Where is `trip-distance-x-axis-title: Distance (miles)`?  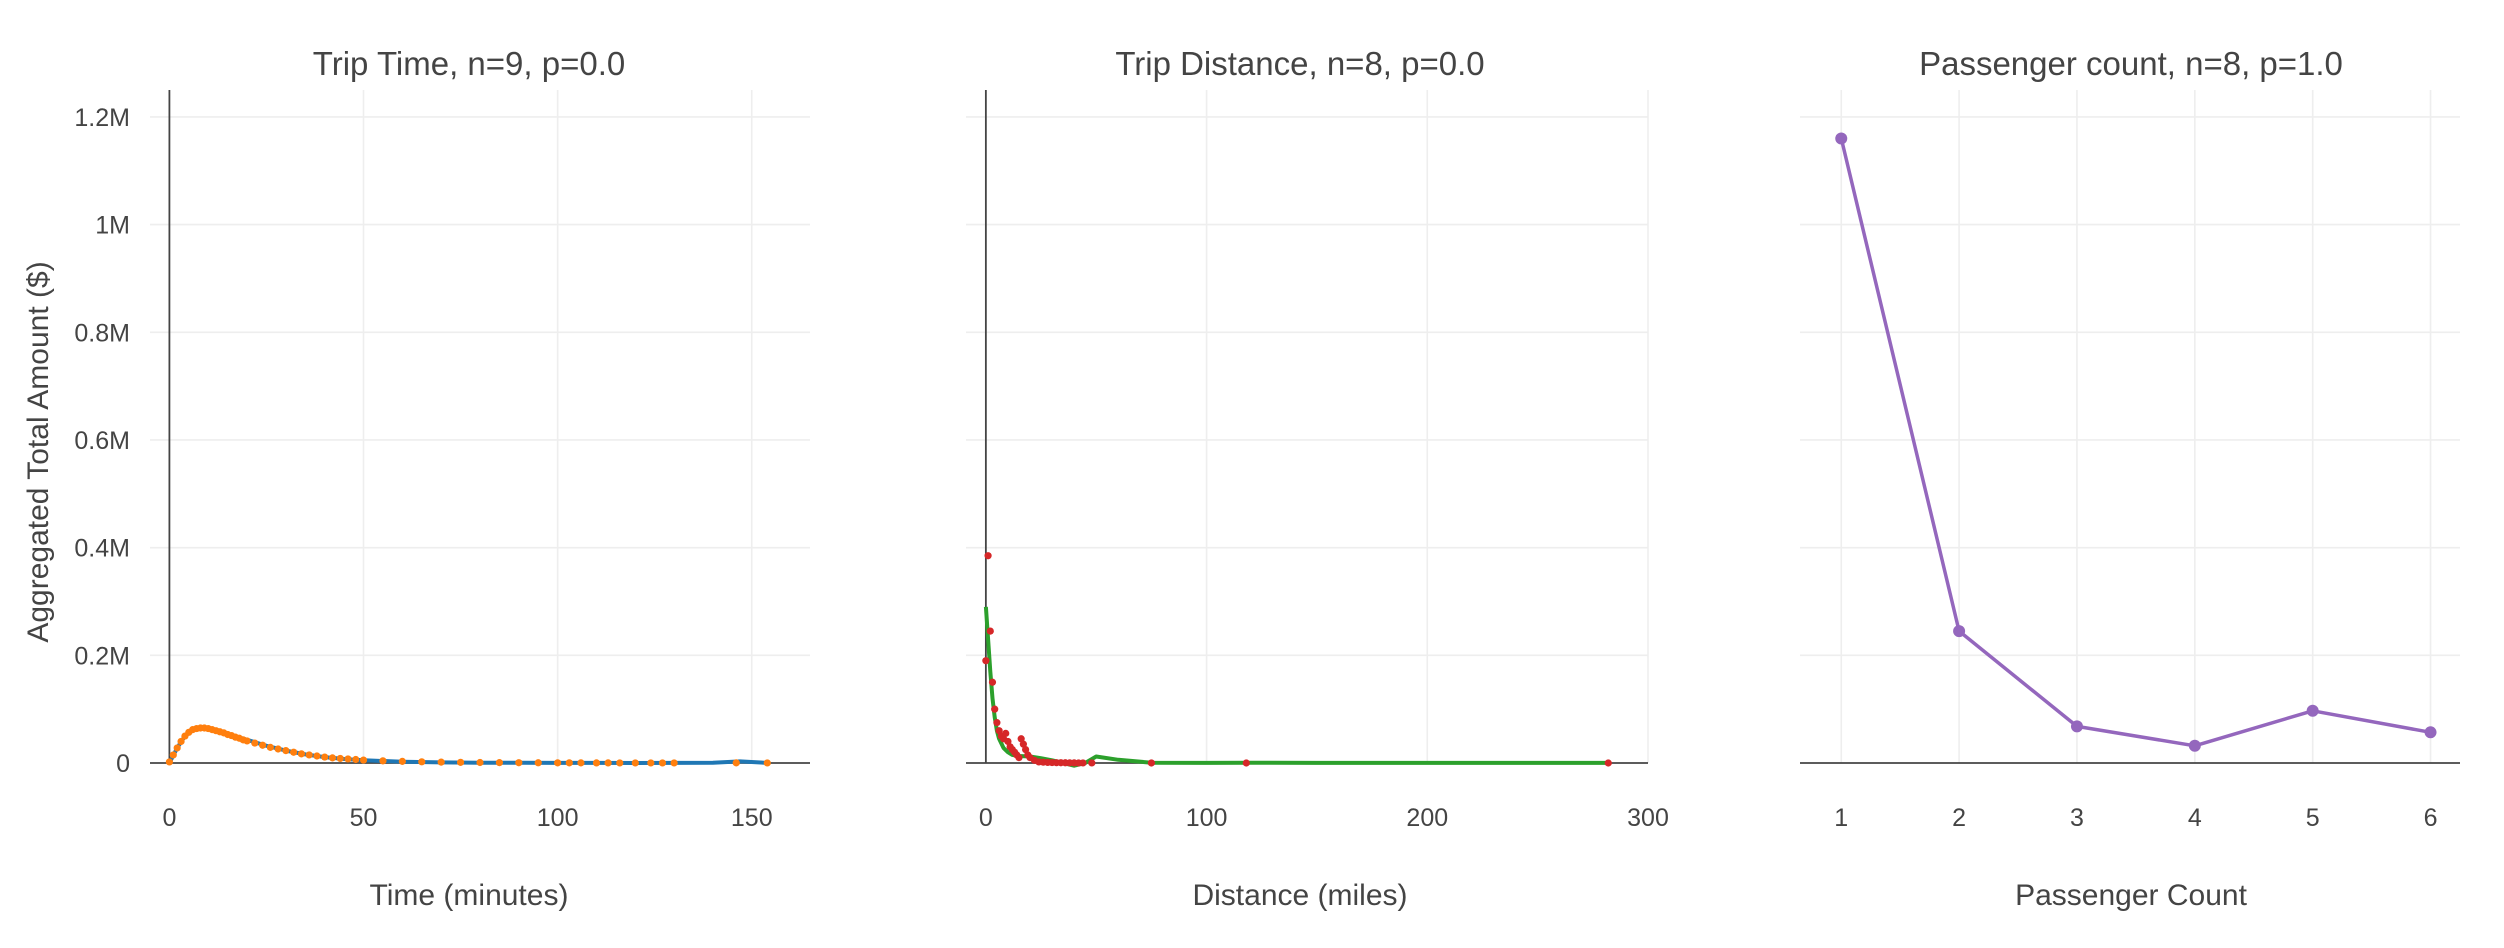 trip-distance-x-axis-title: Distance (miles) is located at coordinates (1299, 895).